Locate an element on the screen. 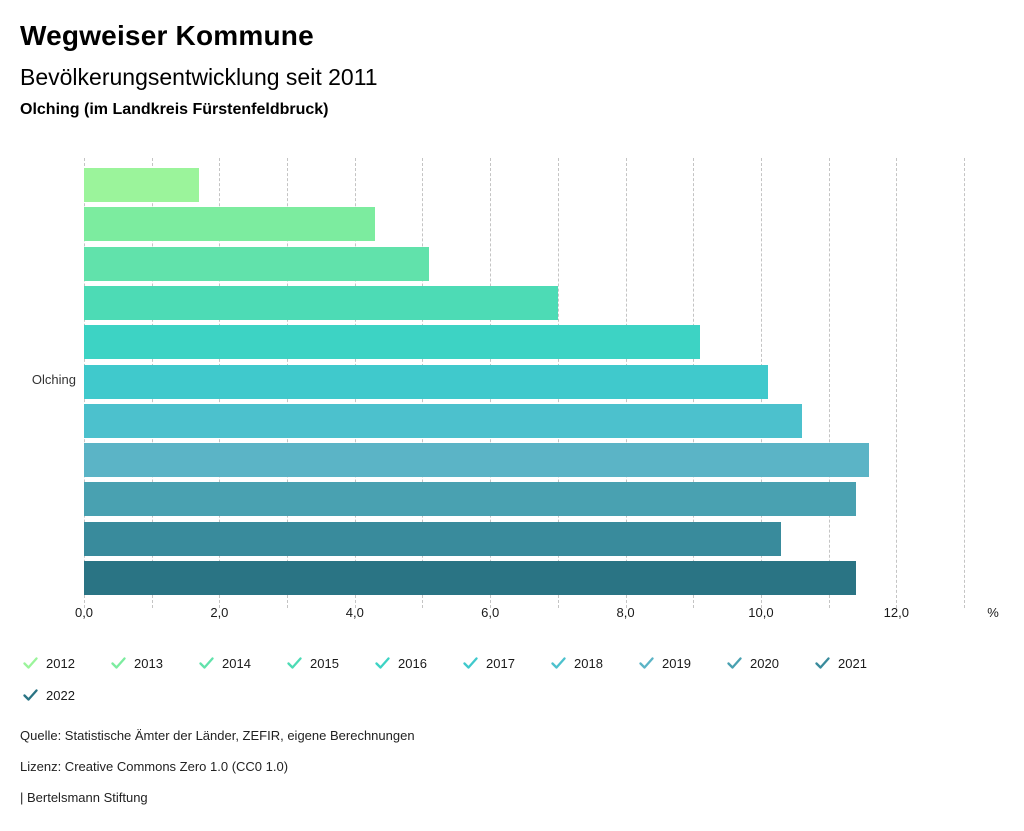 The height and width of the screenshot is (831, 1024). legend-item-2014: 2014 is located at coordinates (240, 663).